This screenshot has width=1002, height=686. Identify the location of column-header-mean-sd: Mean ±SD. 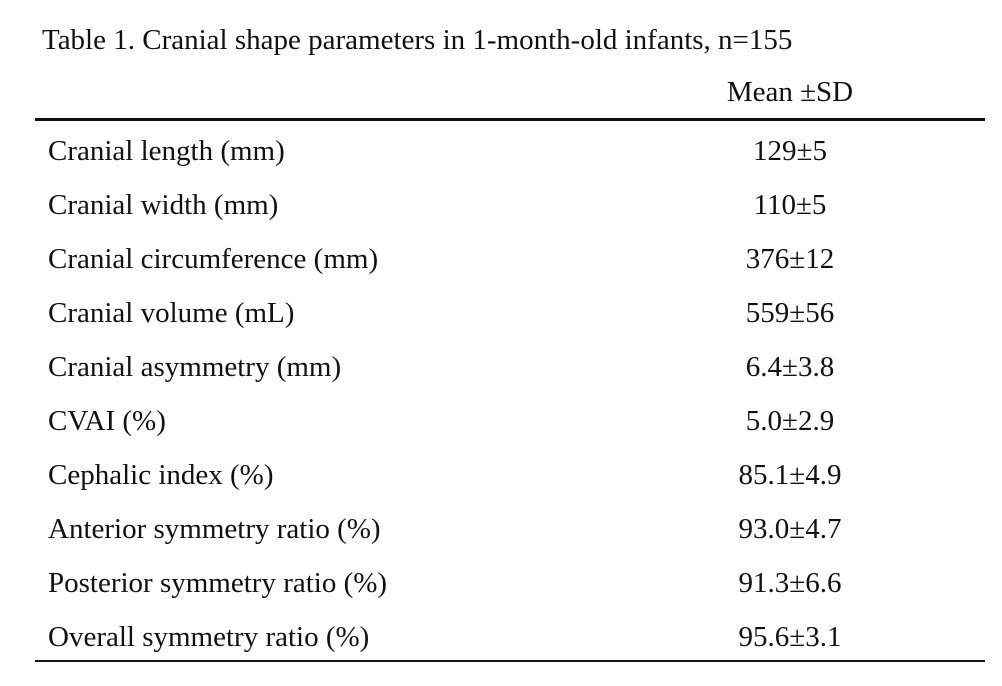
(790, 92).